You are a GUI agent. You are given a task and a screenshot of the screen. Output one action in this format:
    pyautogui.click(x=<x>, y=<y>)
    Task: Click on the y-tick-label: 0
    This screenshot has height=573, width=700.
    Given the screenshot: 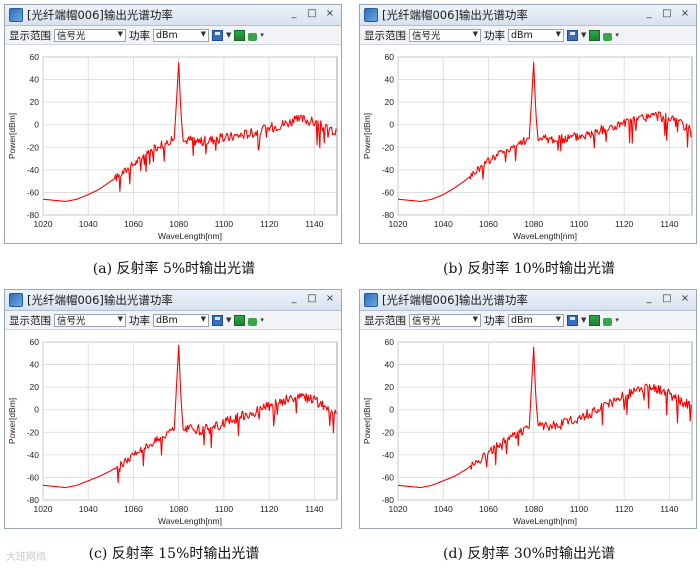 What is the action you would take?
    pyautogui.click(x=36, y=125)
    